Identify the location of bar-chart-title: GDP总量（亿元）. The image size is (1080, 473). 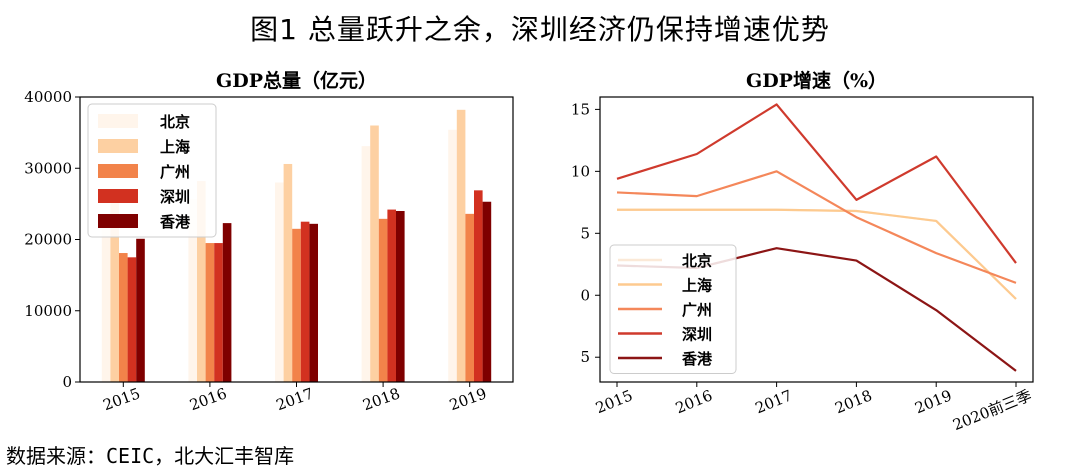
(296, 80).